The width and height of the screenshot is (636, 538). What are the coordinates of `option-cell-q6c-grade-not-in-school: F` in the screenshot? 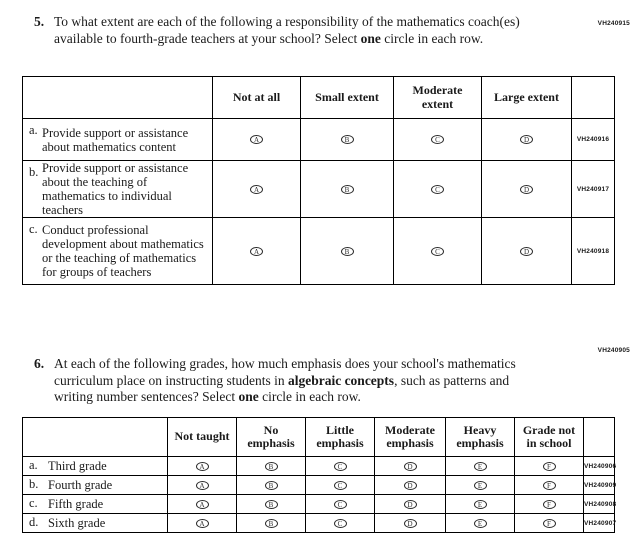 It's located at (549, 504).